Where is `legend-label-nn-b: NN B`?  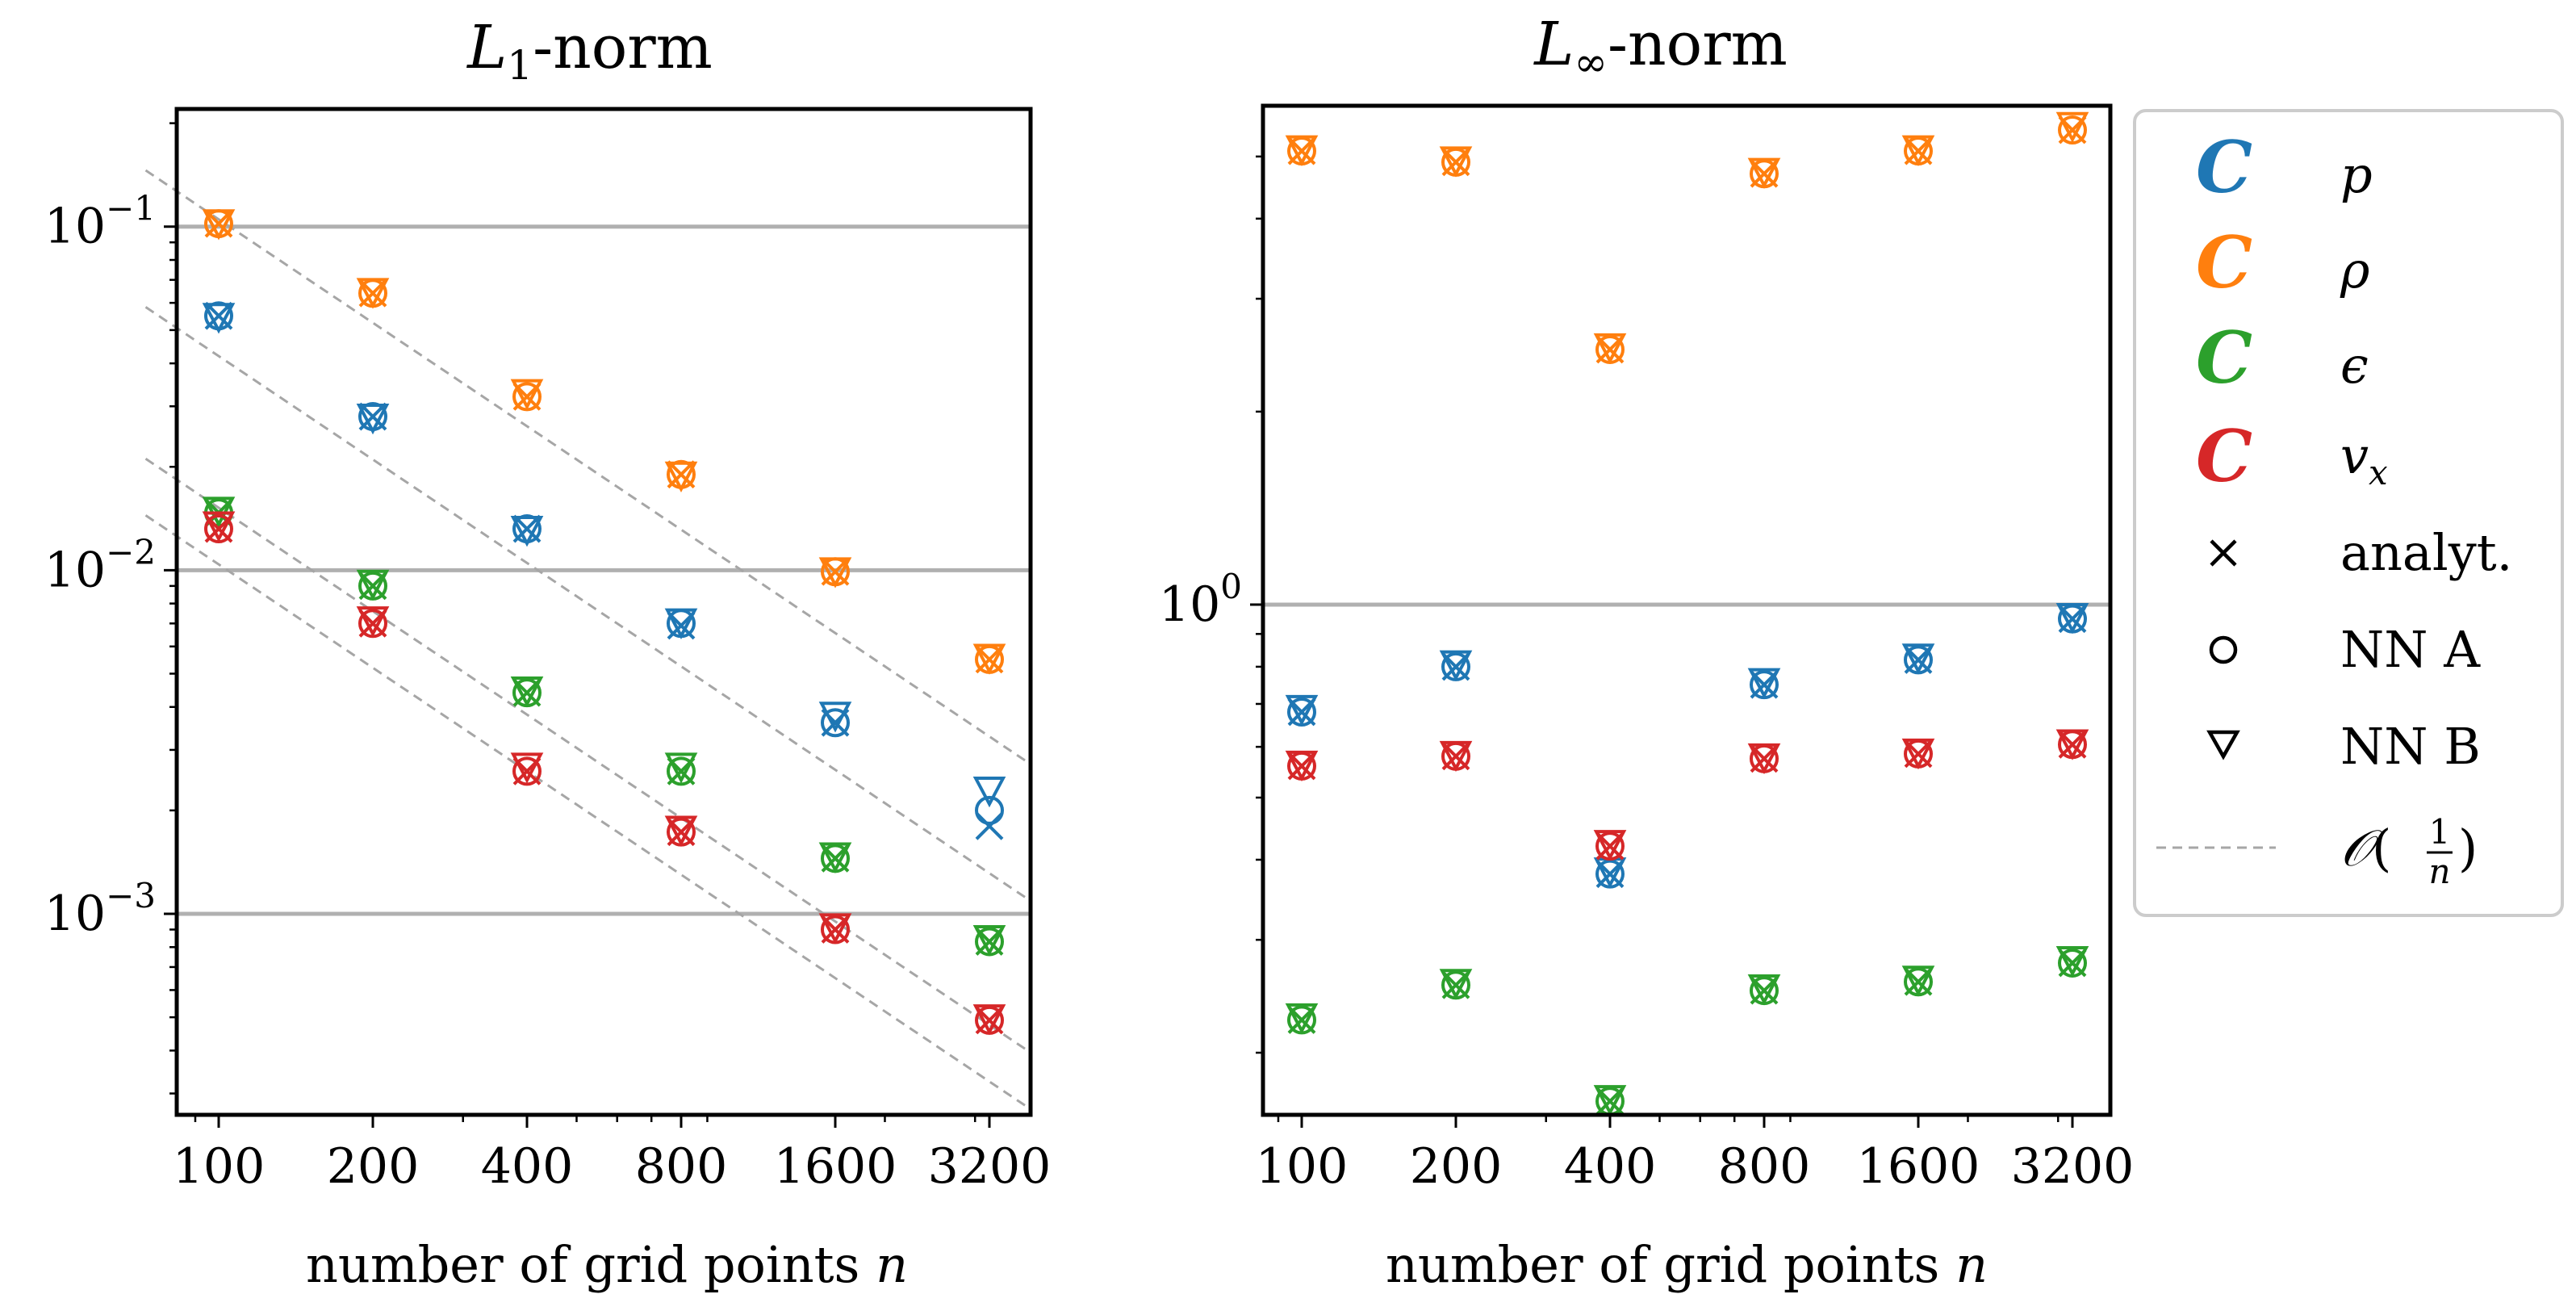
legend-label-nn-b: NN B is located at coordinates (2410, 746).